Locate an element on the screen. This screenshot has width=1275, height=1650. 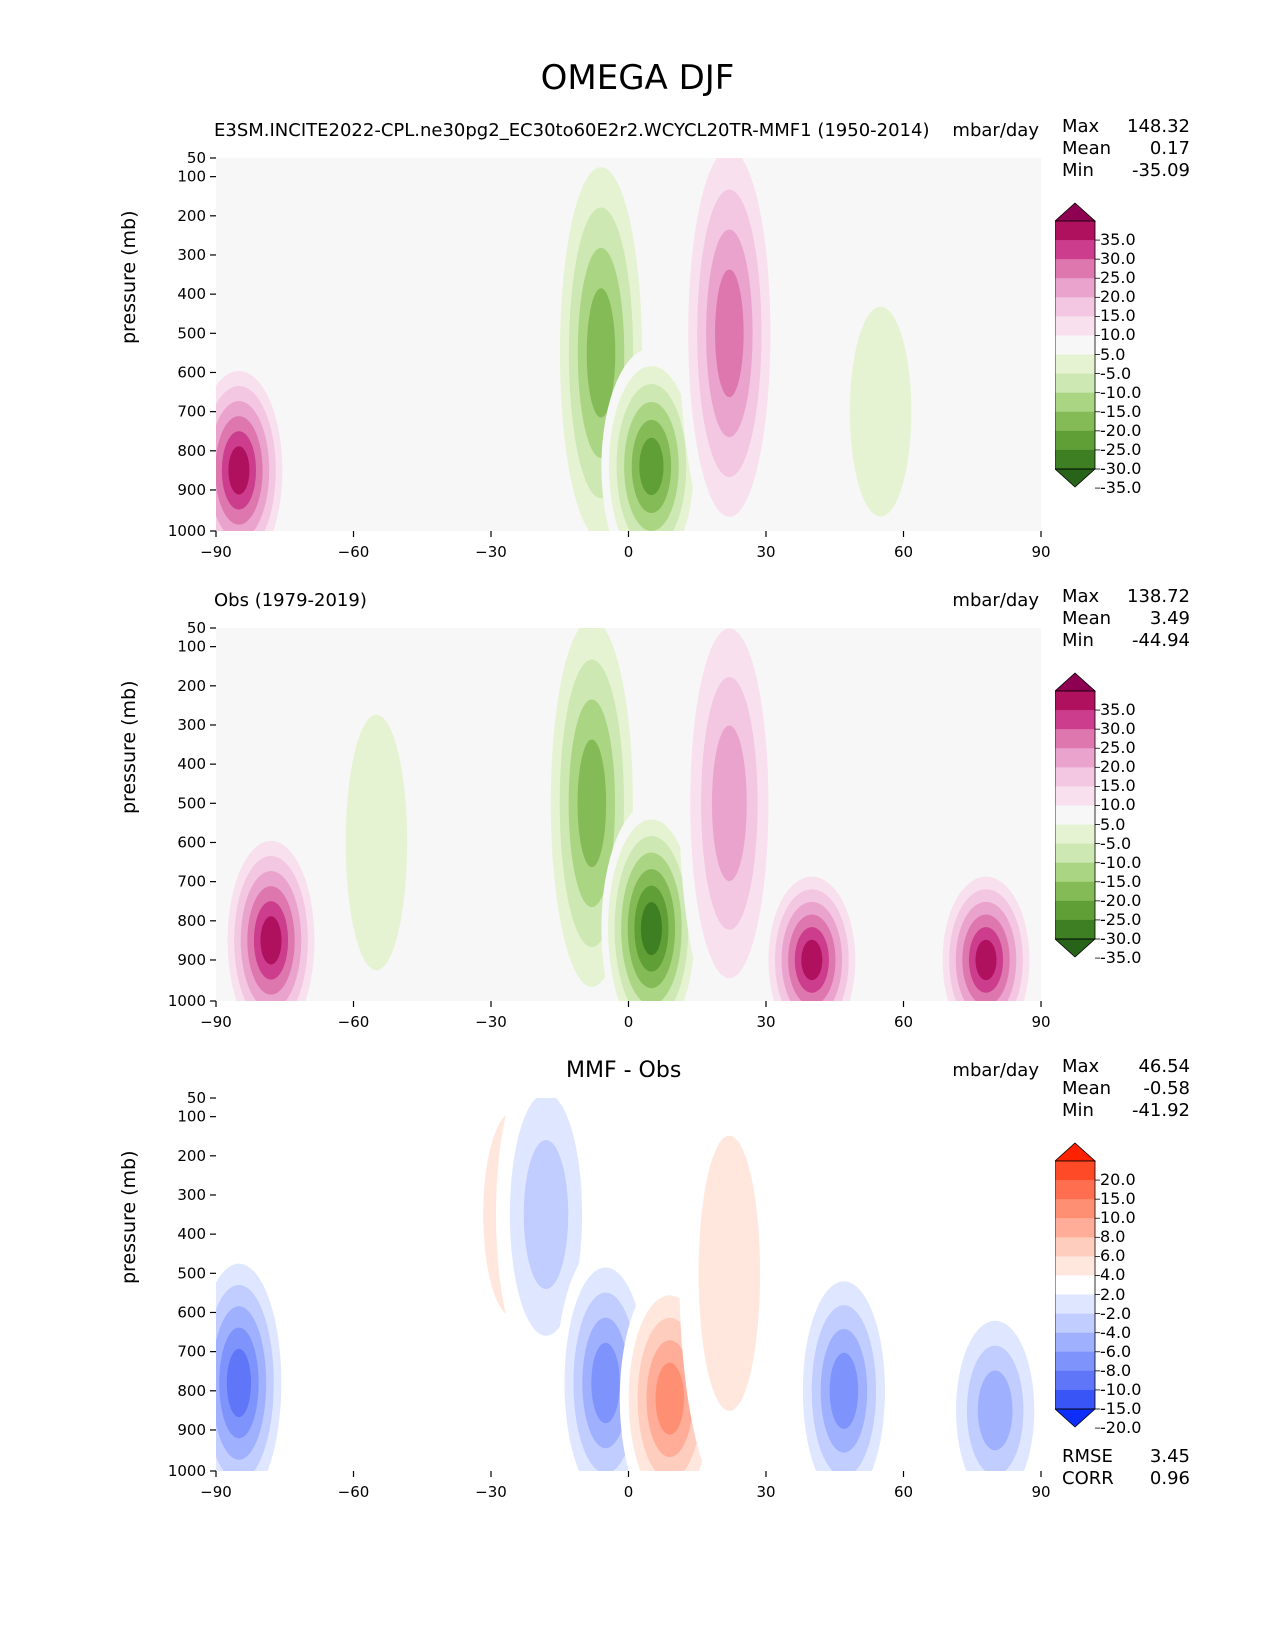
stat-mean-value: -0.58 is located at coordinates (1166, 1088).